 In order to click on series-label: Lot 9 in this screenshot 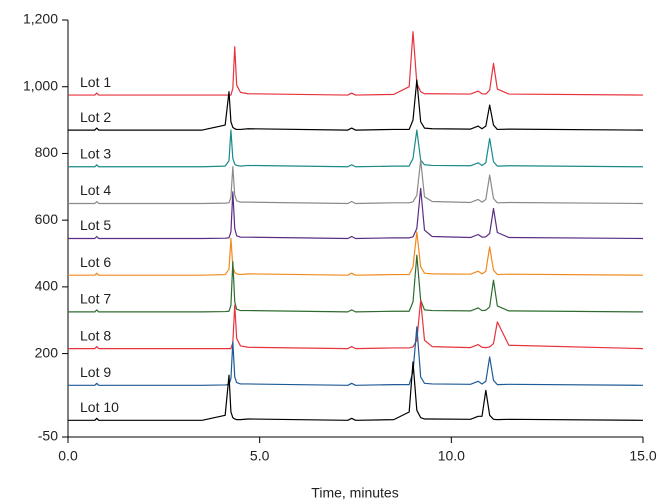, I will do `click(95, 372)`.